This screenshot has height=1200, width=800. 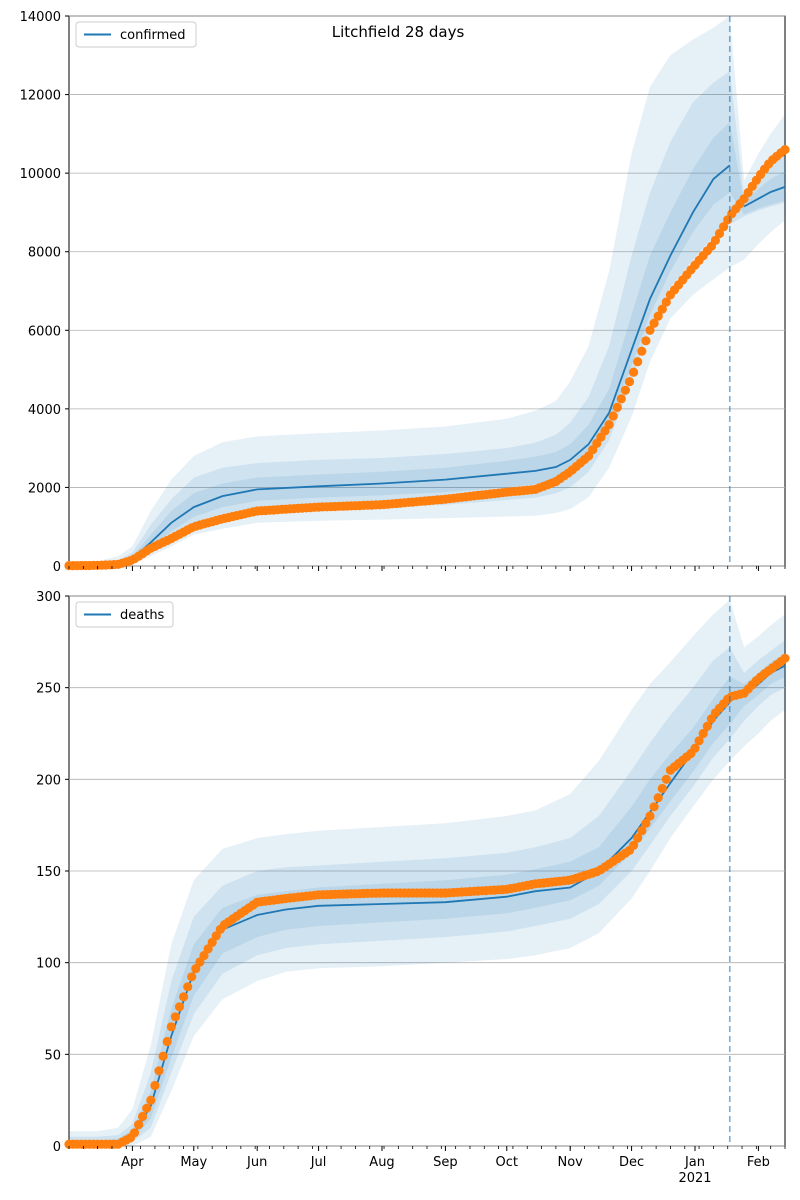 I want to click on y-tick-label: 200, so click(x=48, y=780).